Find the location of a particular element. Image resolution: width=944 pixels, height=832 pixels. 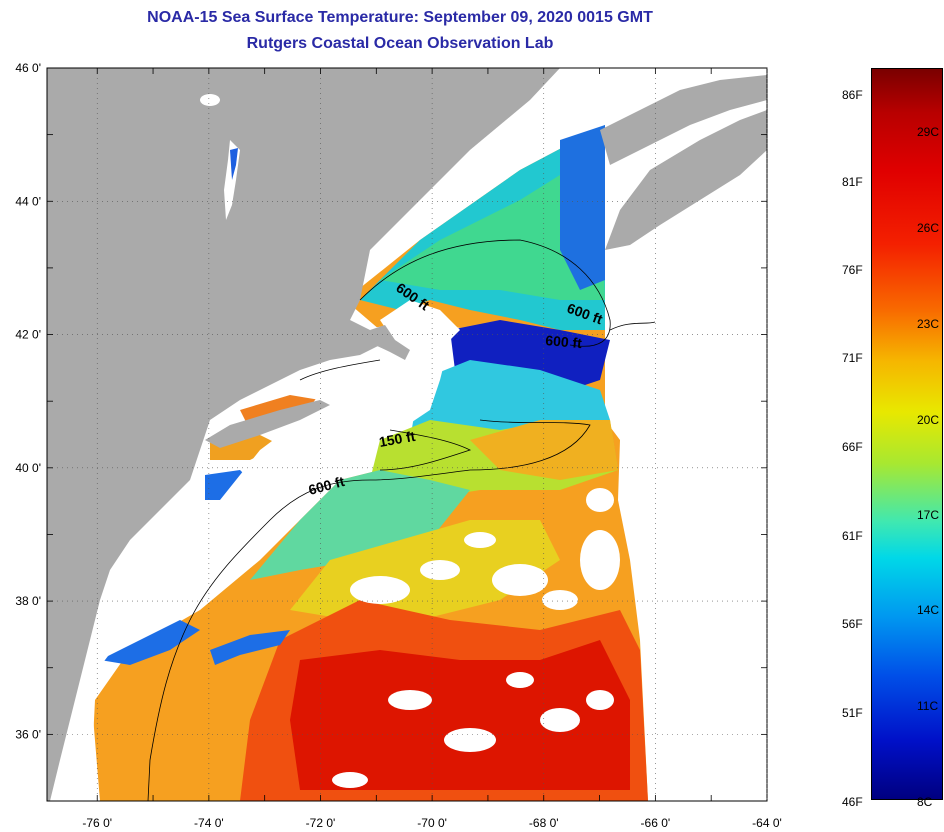

longitude-label: -76 0' is located at coordinates (97, 823).